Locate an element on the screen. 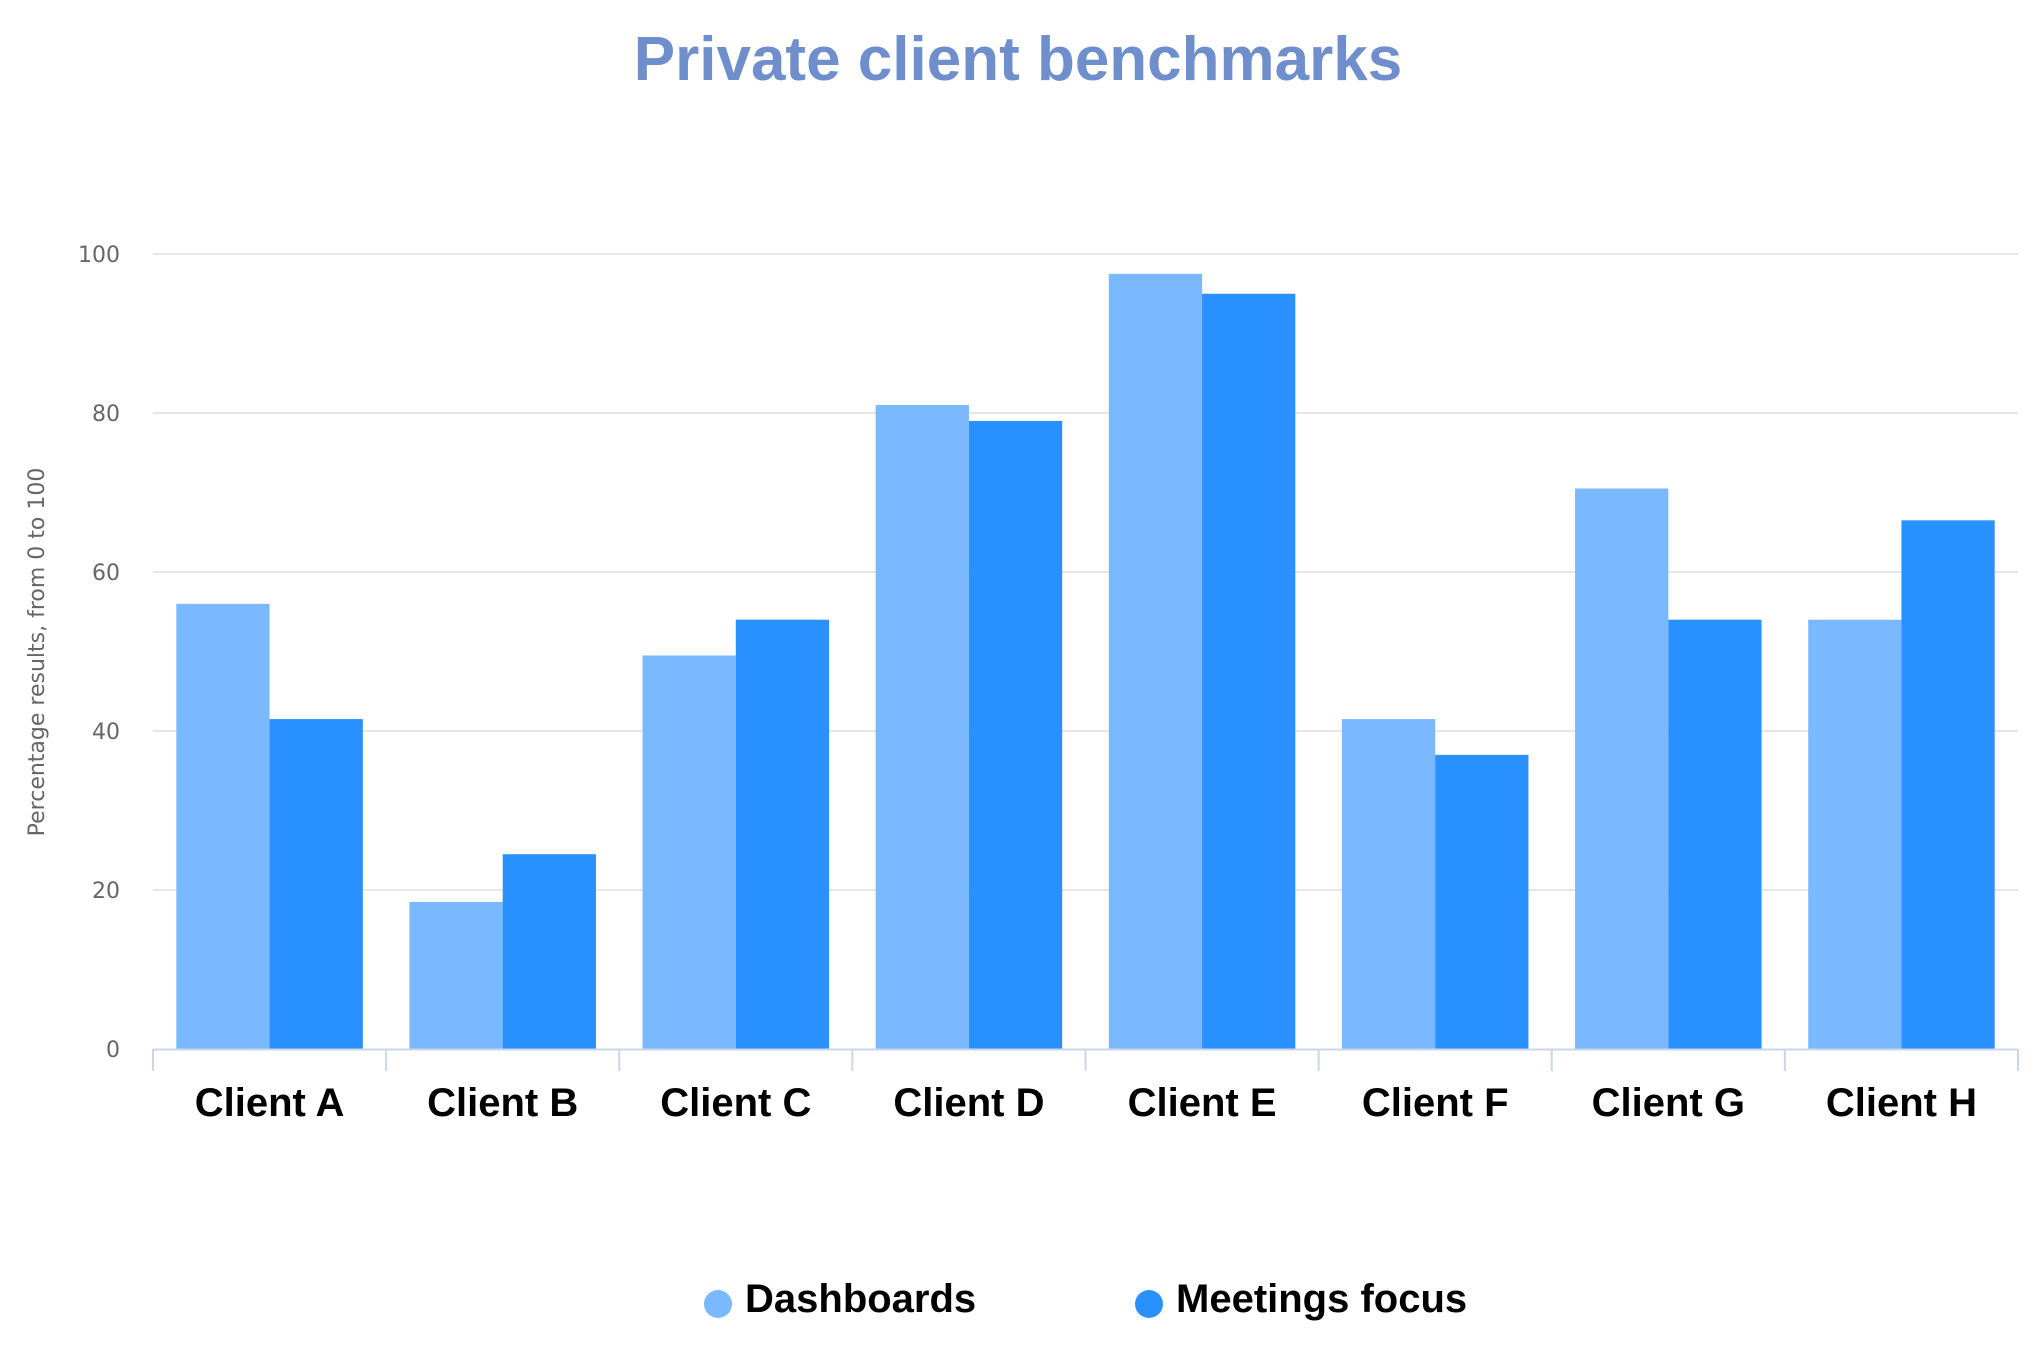 This screenshot has width=2035, height=1366. x-tick-label: Client C is located at coordinates (735, 1103).